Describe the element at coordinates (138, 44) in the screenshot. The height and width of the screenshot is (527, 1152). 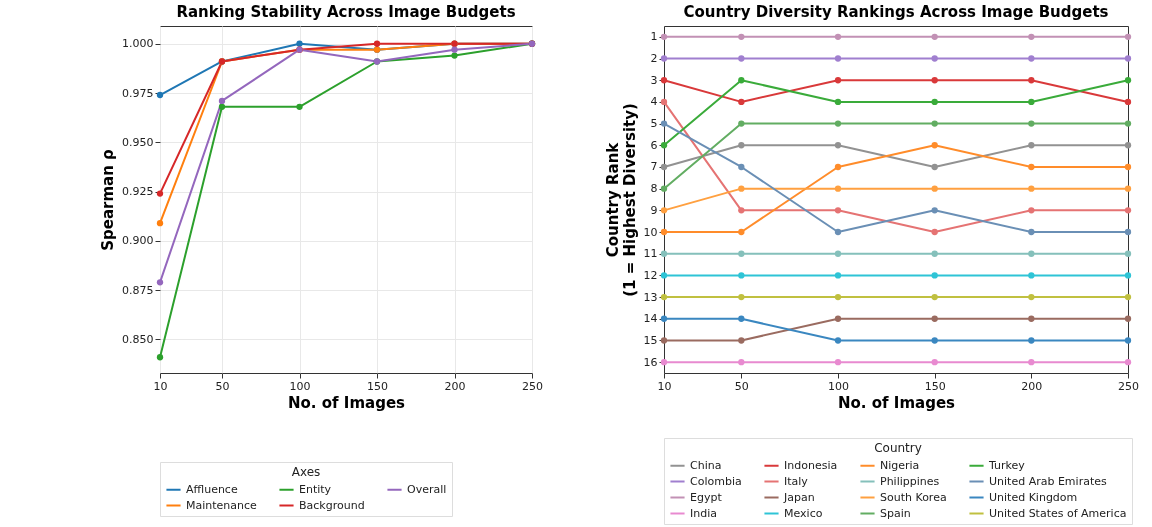
I see `y-tick-label: 1.000` at that location.